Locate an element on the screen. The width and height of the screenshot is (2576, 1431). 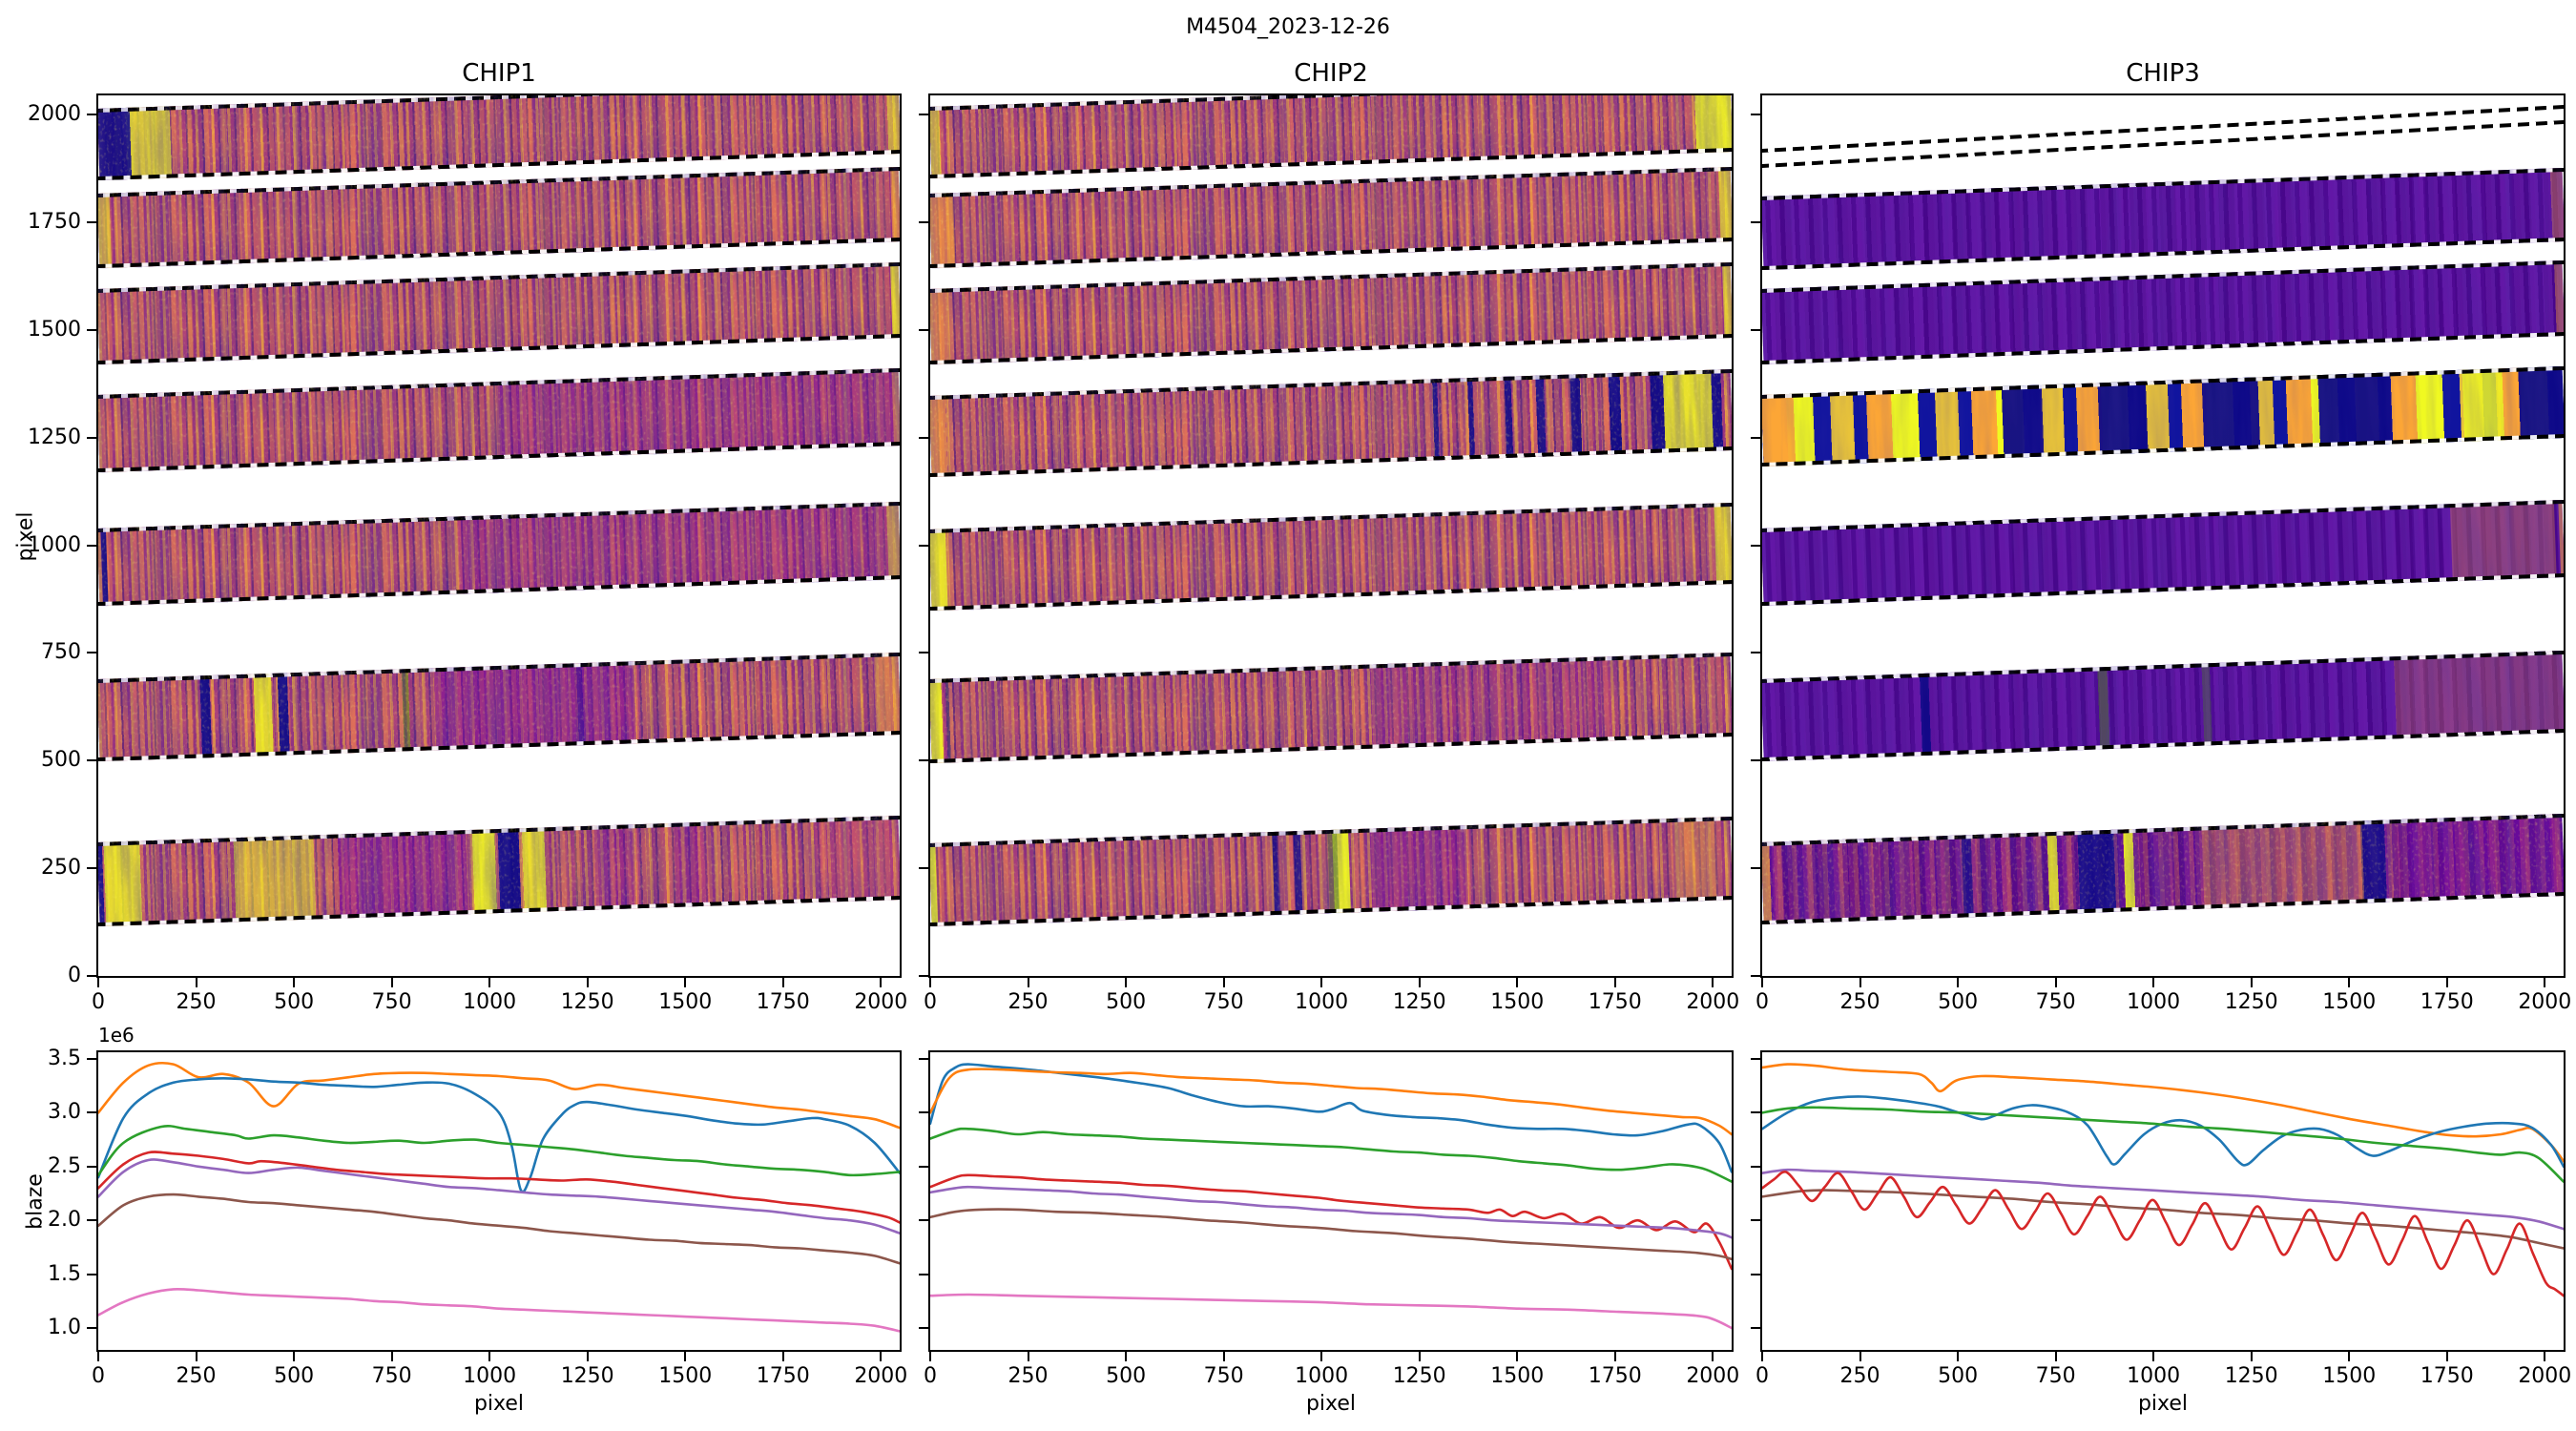
chip2-order-4-strip is located at coordinates (1331, 423).